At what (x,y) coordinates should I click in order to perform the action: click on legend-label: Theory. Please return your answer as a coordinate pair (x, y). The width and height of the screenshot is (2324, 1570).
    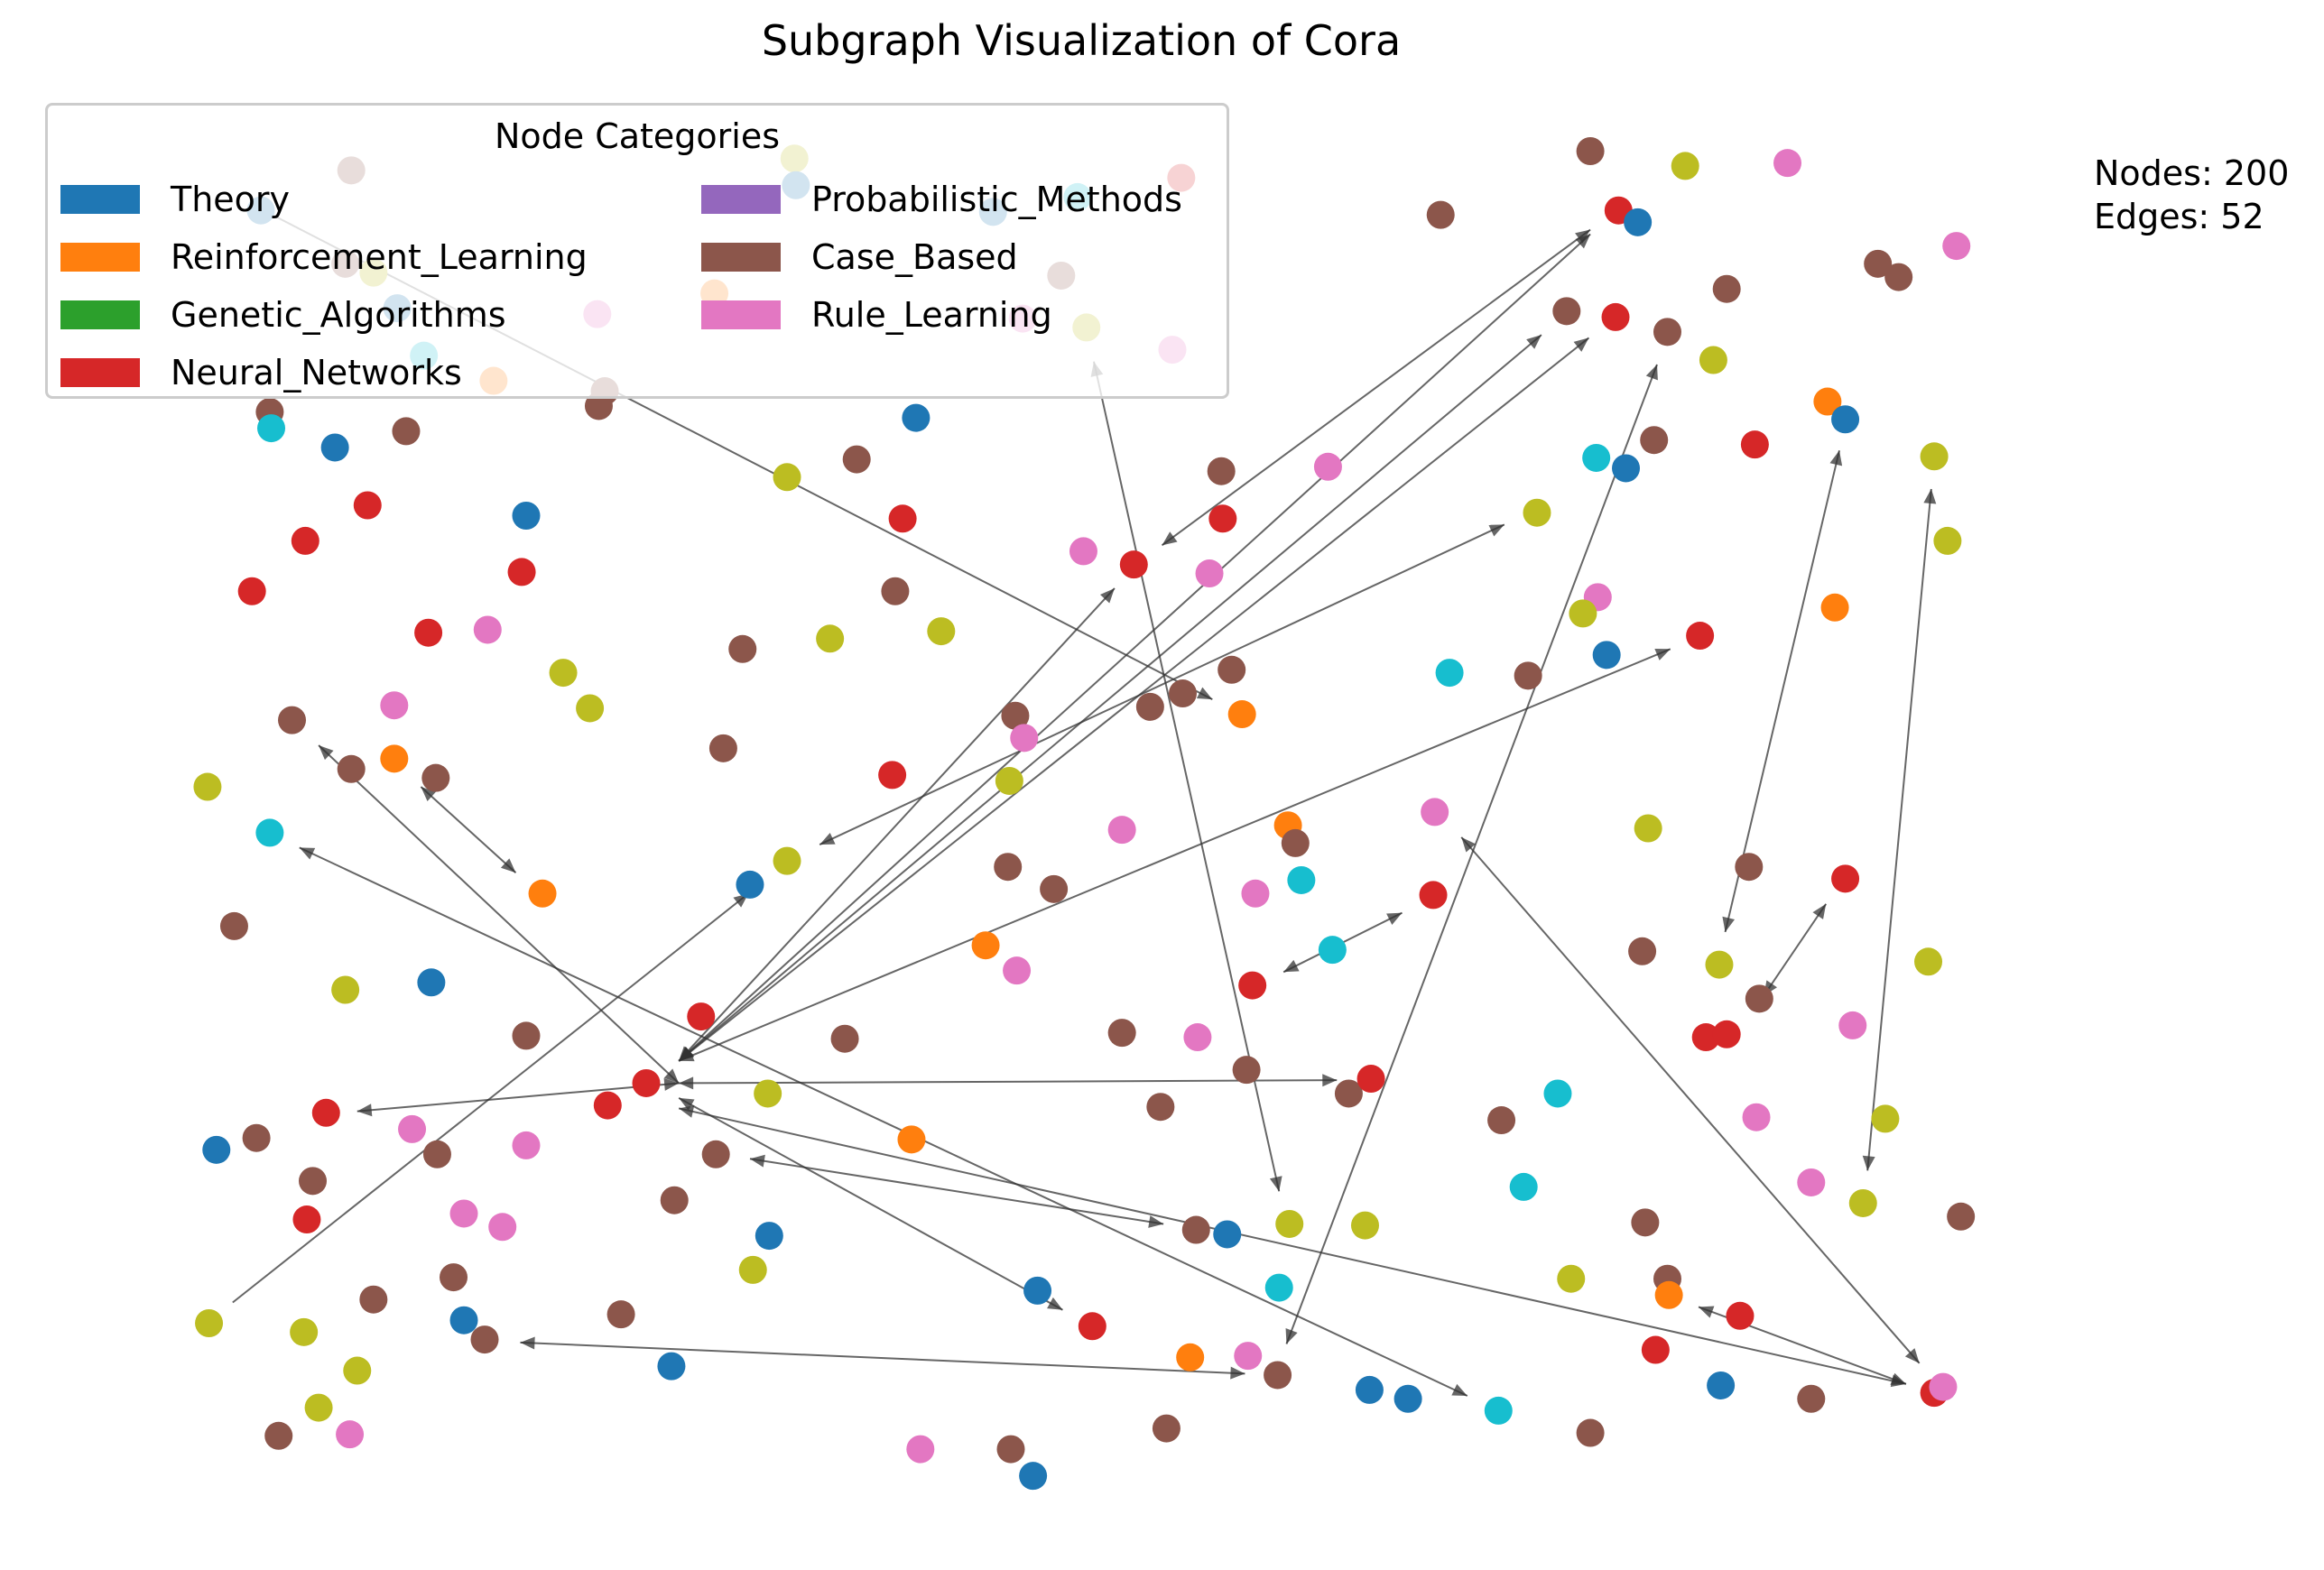
    Looking at the image, I should click on (231, 199).